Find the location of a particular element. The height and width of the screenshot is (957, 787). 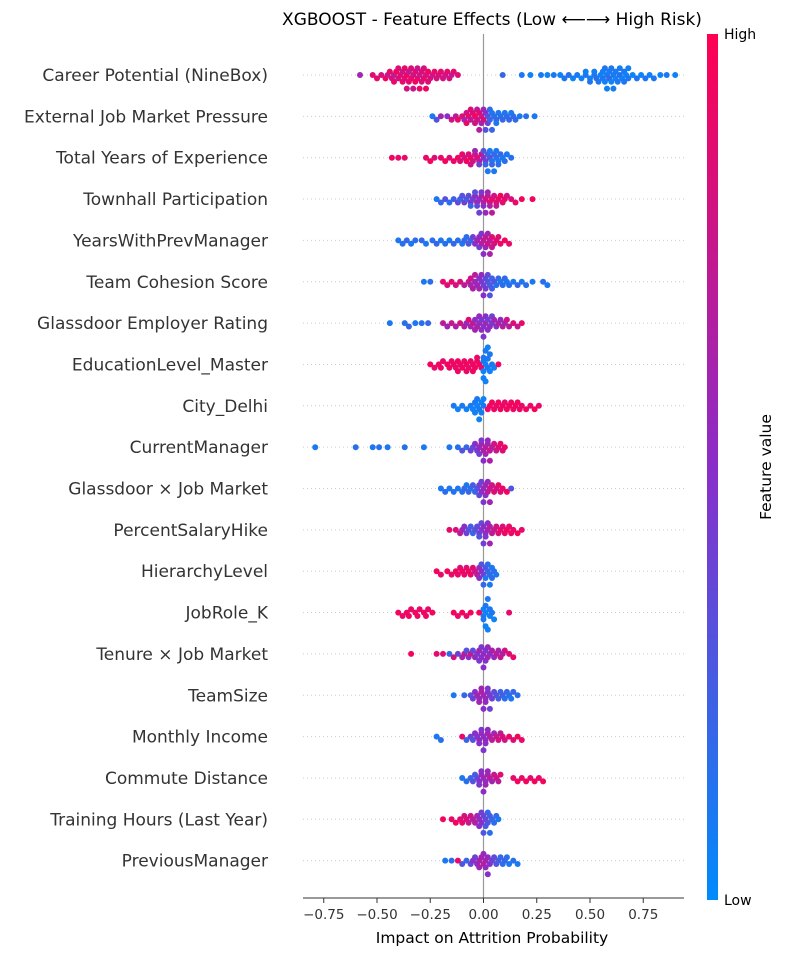

colorbar-low-label: Low is located at coordinates (738, 901).